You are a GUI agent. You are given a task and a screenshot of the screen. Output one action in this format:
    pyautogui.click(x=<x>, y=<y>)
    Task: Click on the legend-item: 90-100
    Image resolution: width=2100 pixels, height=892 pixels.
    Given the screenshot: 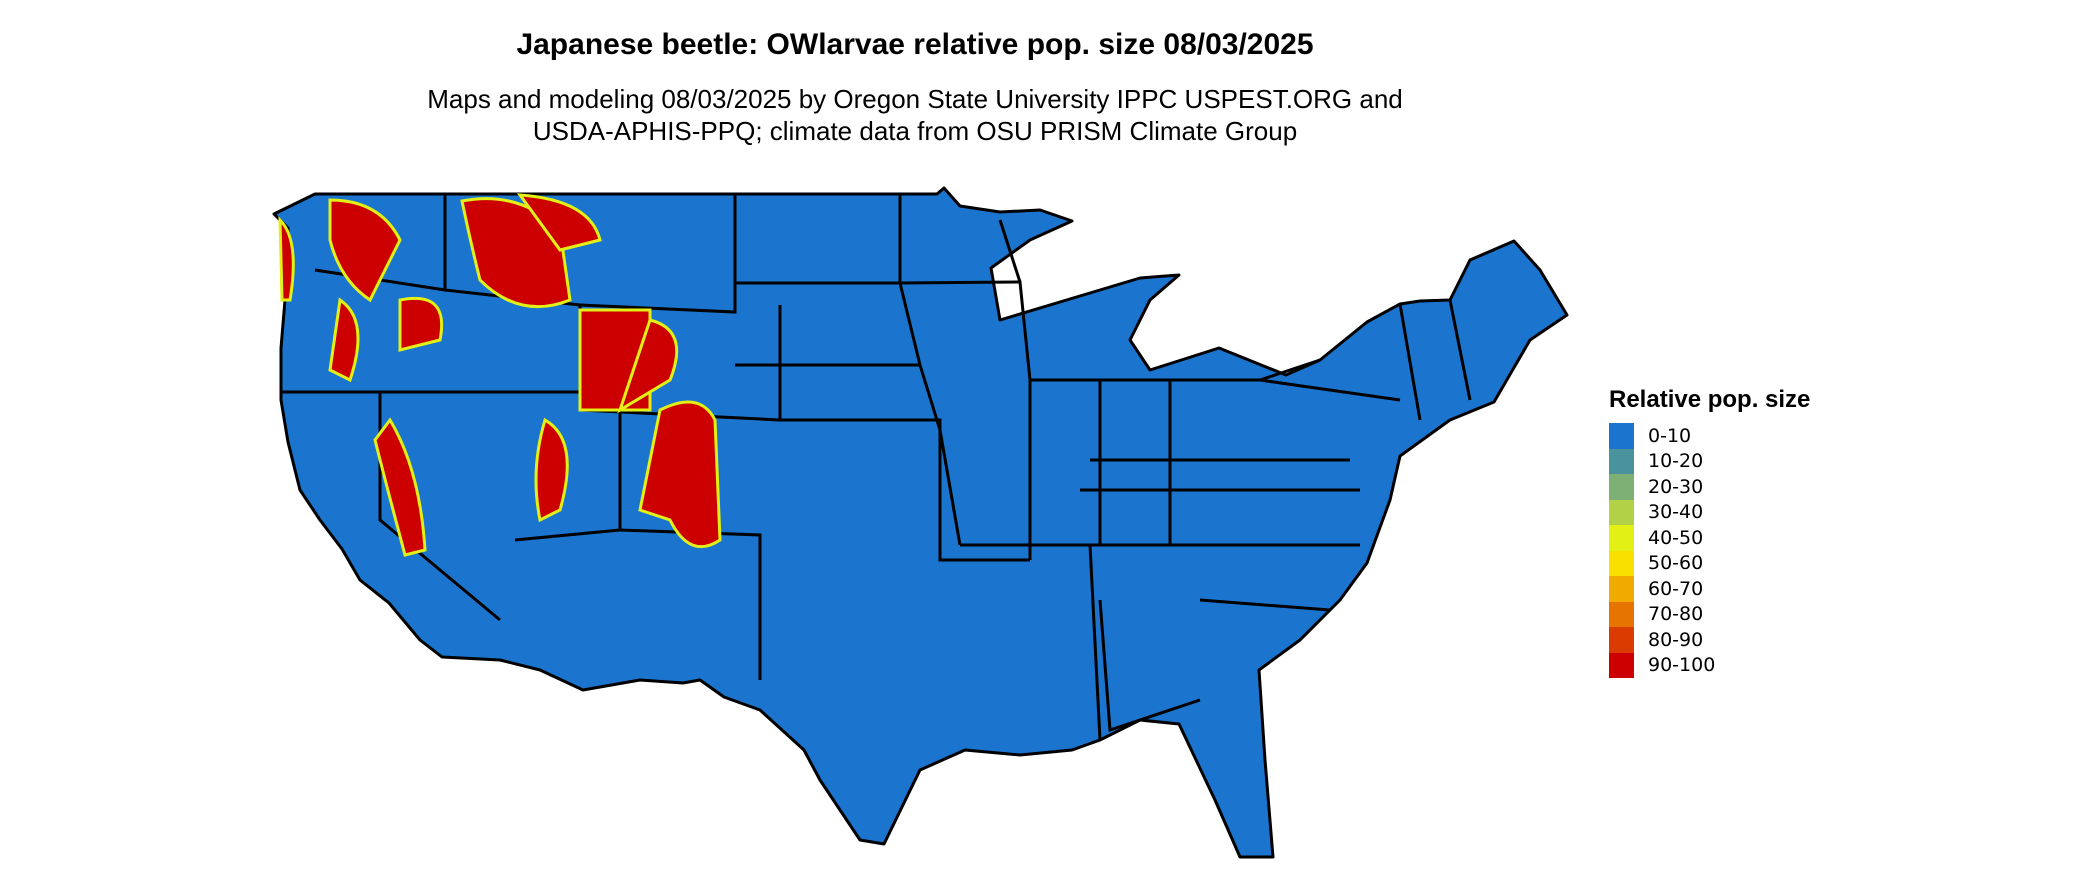 What is the action you would take?
    pyautogui.click(x=1709, y=665)
    